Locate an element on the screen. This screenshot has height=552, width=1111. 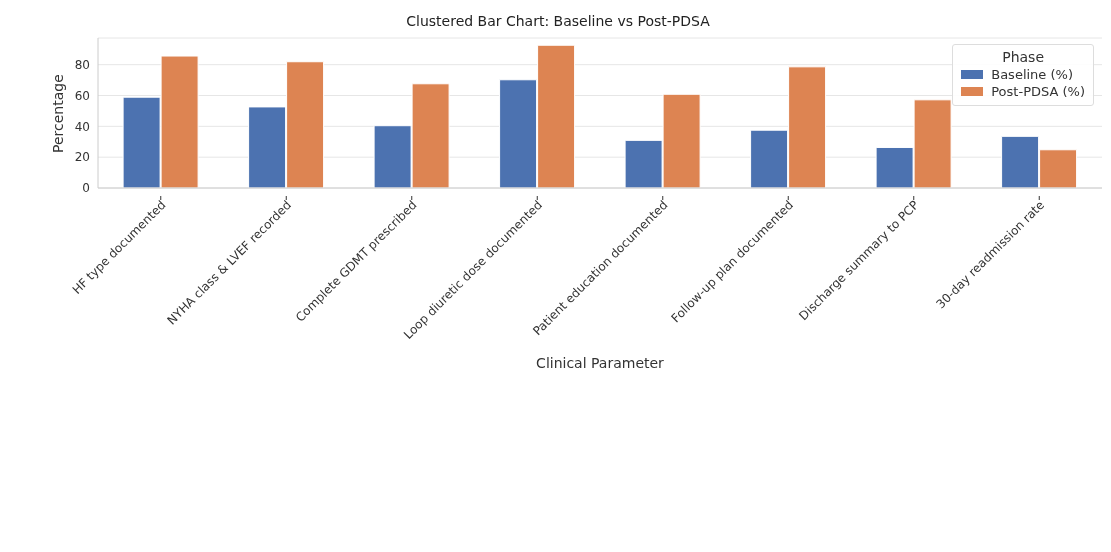
y-axis-title: Percentage is located at coordinates (57, 113).